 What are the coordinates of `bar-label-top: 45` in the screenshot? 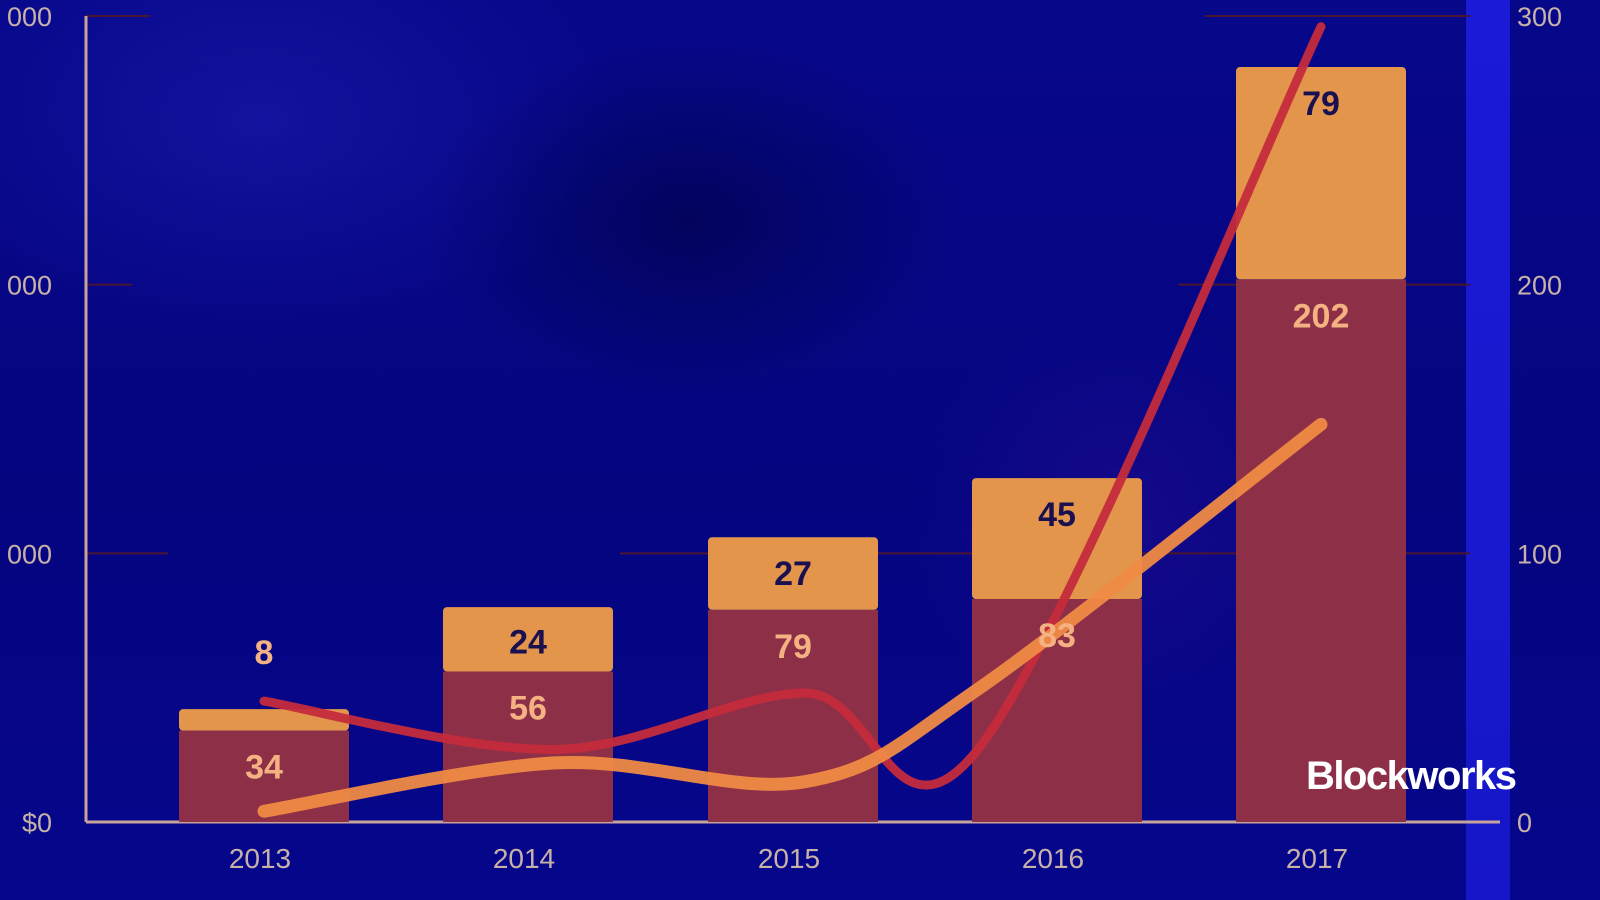 It's located at (1057, 515).